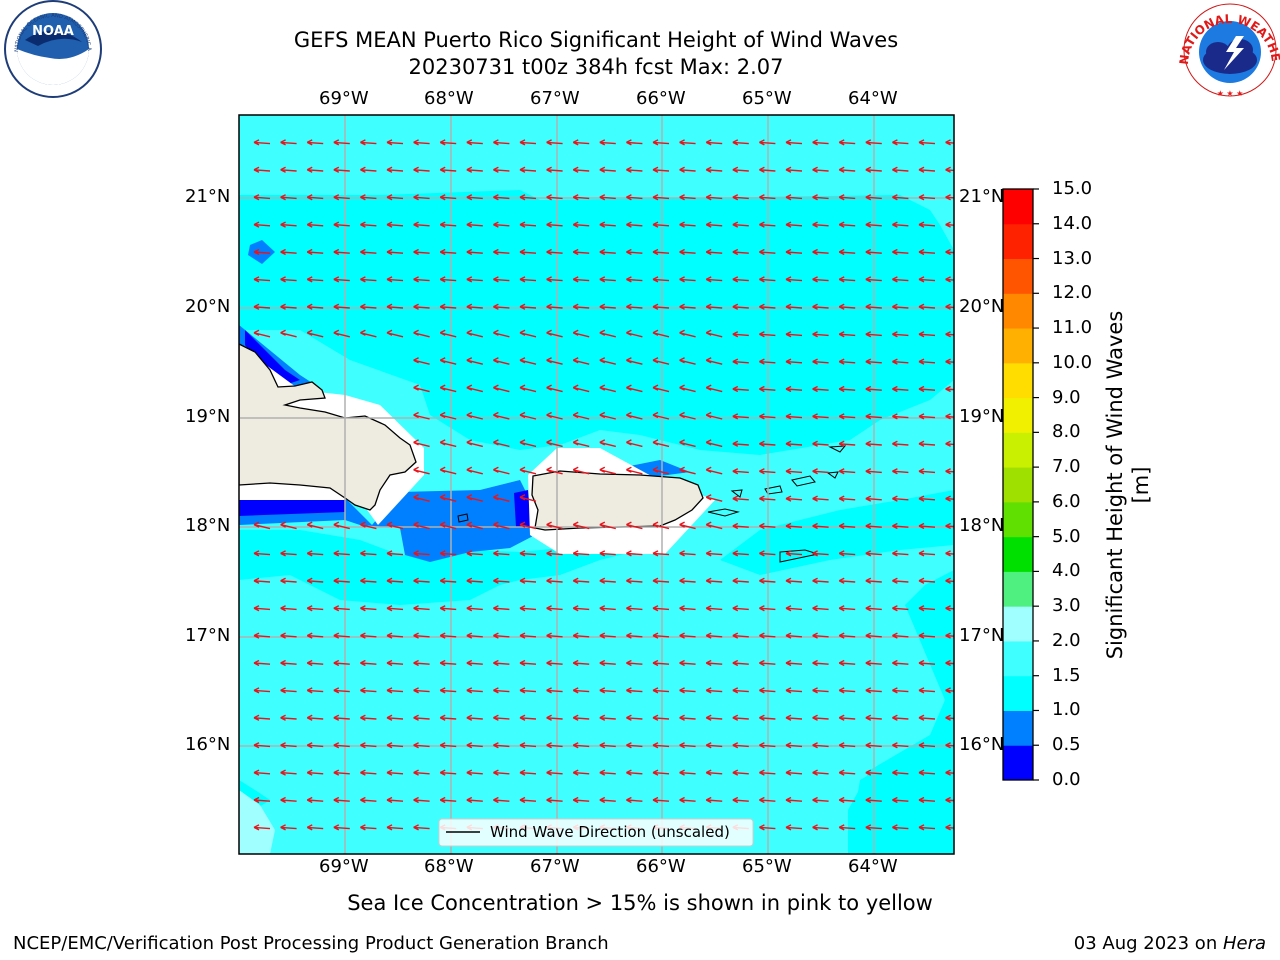 This screenshot has height=960, width=1280. Describe the element at coordinates (344, 98) in the screenshot. I see `lon-tick-top: 69°W` at that location.